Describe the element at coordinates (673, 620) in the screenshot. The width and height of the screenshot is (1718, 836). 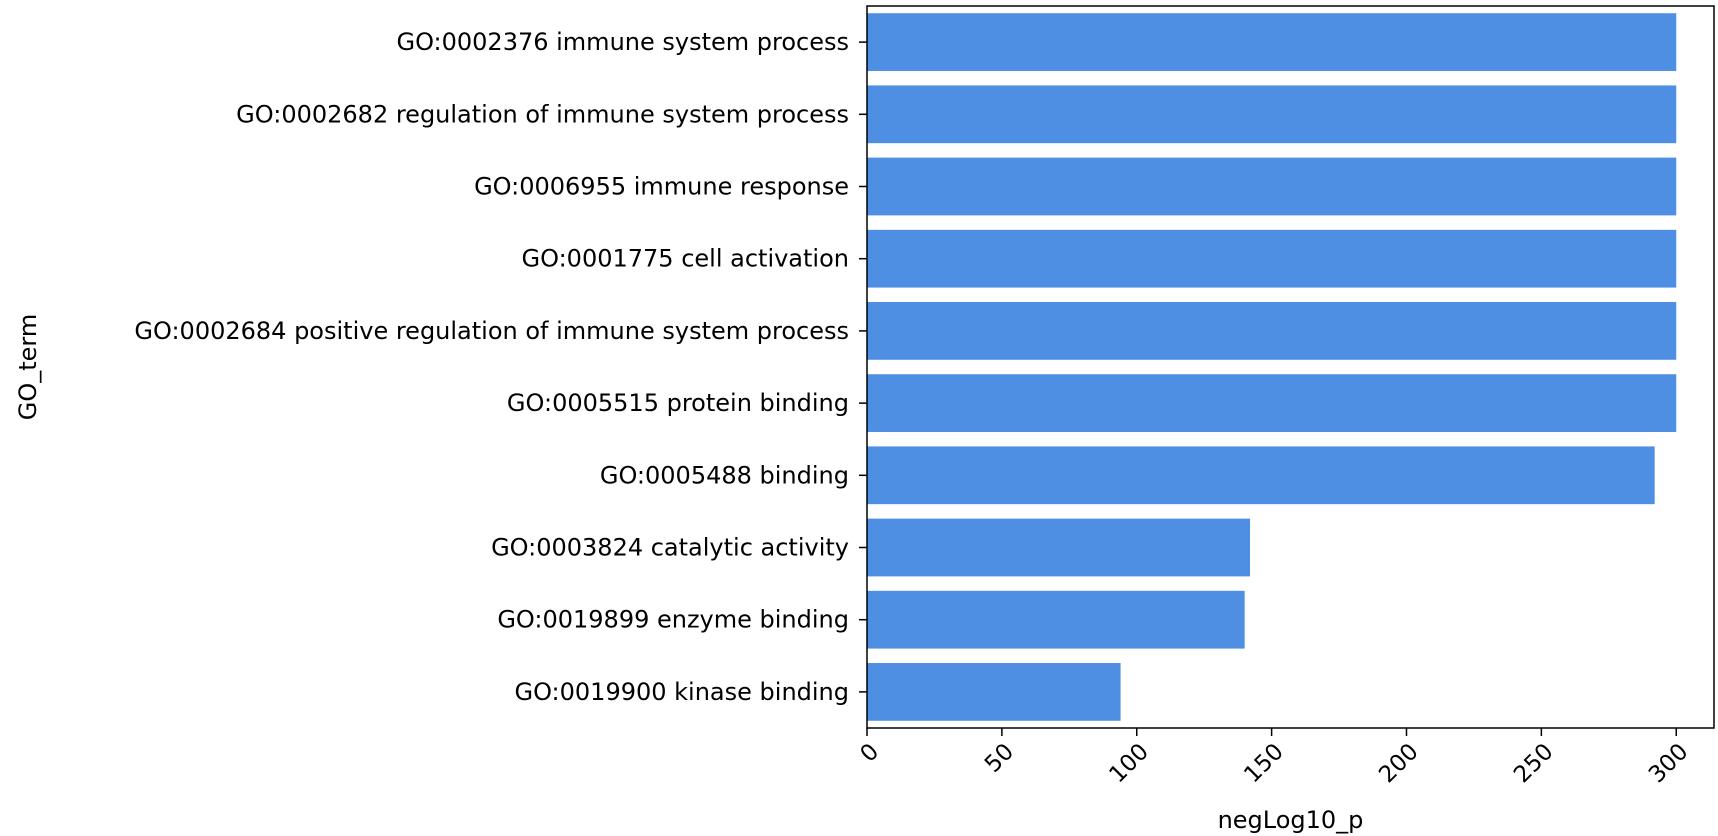
I see `category-label: GO:0019899 enzyme binding` at that location.